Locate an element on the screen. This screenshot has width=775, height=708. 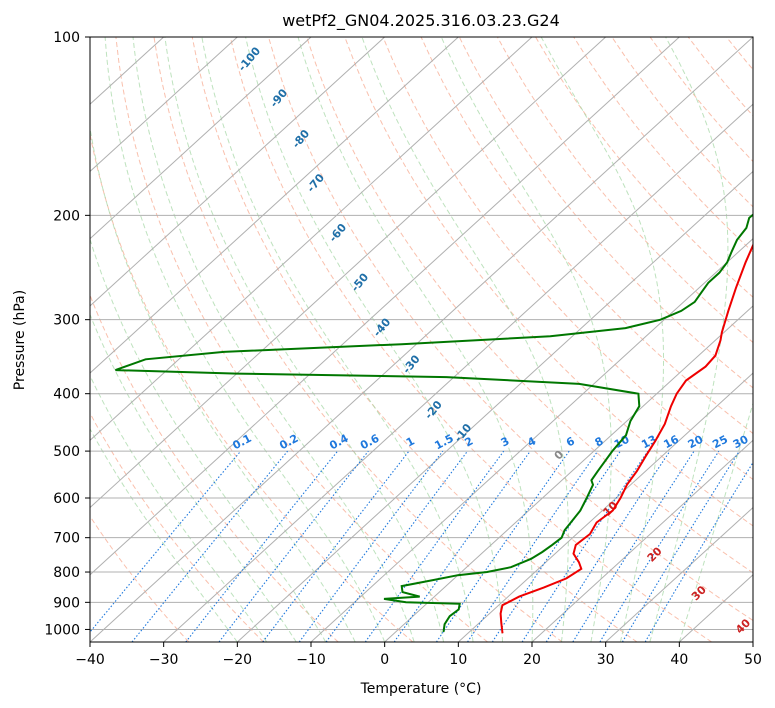
y-tick-label: 500 is located at coordinates (66, 452).